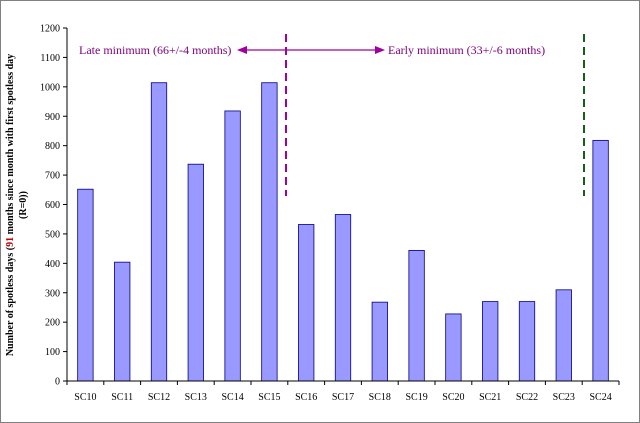 Image resolution: width=640 pixels, height=423 pixels. What do you see at coordinates (50, 87) in the screenshot?
I see `y-tick-label: 1000` at bounding box center [50, 87].